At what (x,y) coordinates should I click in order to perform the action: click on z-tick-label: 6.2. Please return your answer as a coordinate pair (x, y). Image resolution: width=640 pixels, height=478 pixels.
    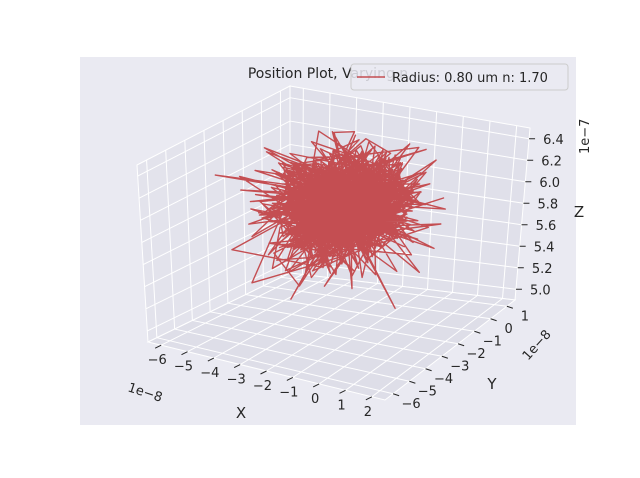
    Looking at the image, I should click on (551, 161).